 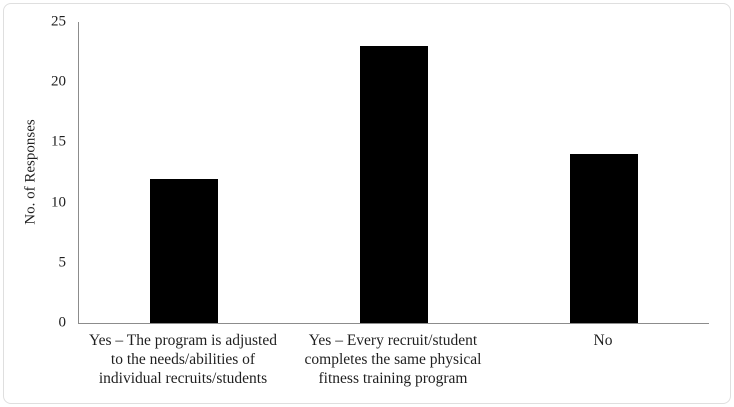 I want to click on y-tick-label: 15, so click(x=58, y=141).